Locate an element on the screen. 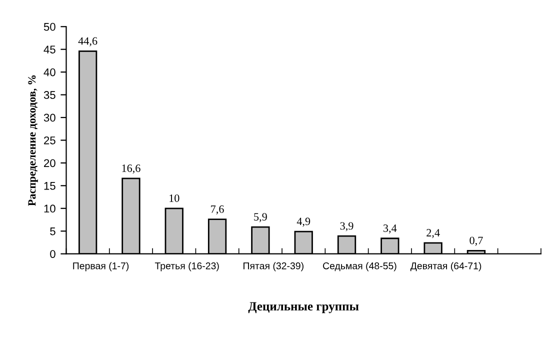  data-label: 3,4 is located at coordinates (390, 229).